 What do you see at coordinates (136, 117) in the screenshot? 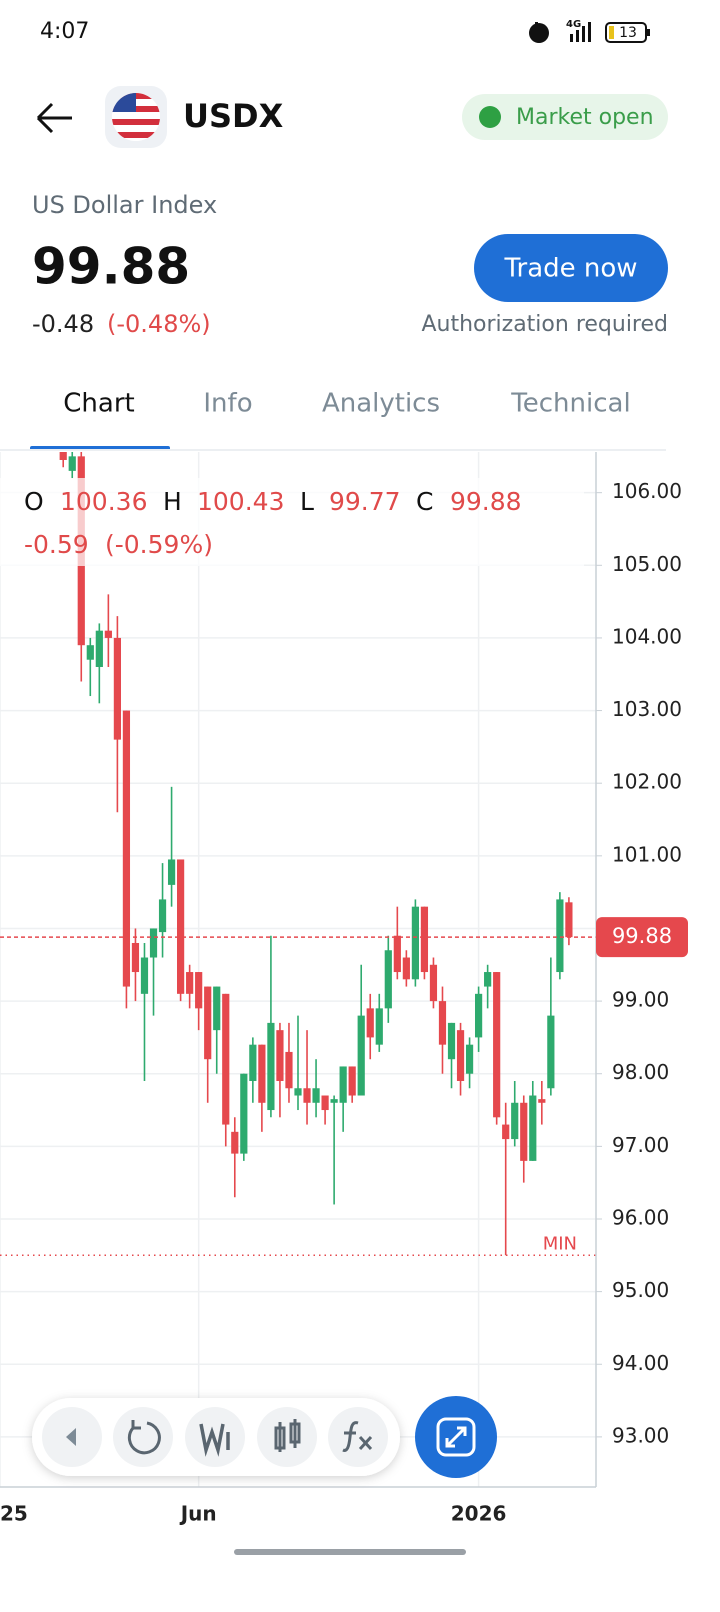
I see `us-flag` at bounding box center [136, 117].